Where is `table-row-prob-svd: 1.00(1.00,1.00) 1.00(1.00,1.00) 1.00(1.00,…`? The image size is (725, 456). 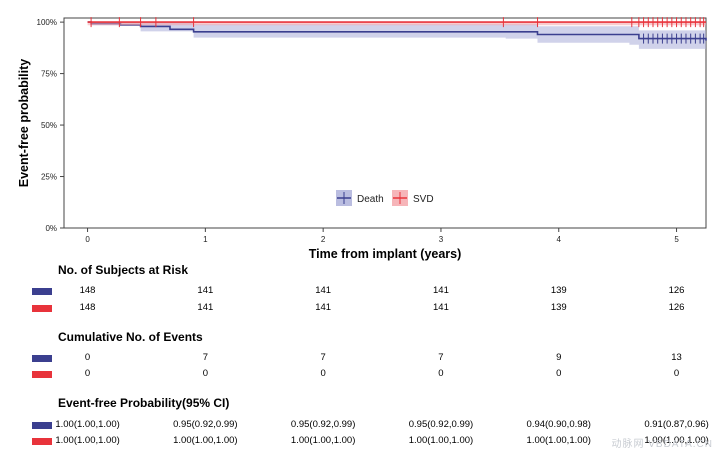
table-row-prob-svd: 1.00(1.00,1.00) 1.00(1.00,1.00) 1.00(1.00,… is located at coordinates (362, 442).